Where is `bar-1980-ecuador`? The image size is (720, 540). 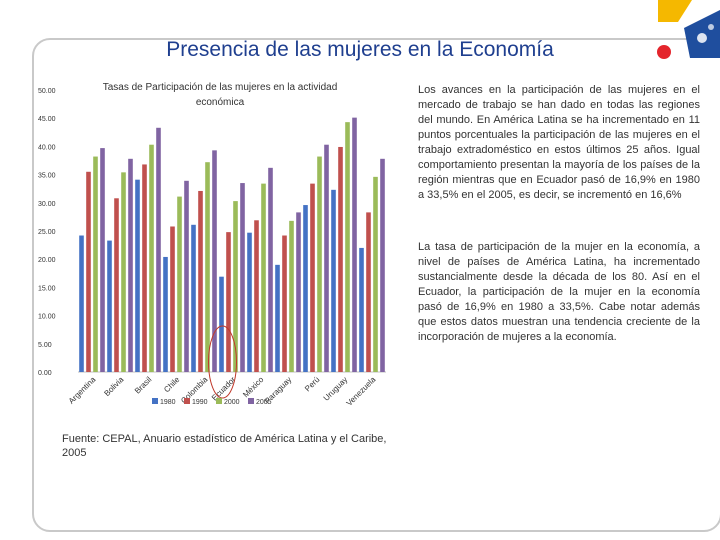 bar-1980-ecuador is located at coordinates (221, 324).